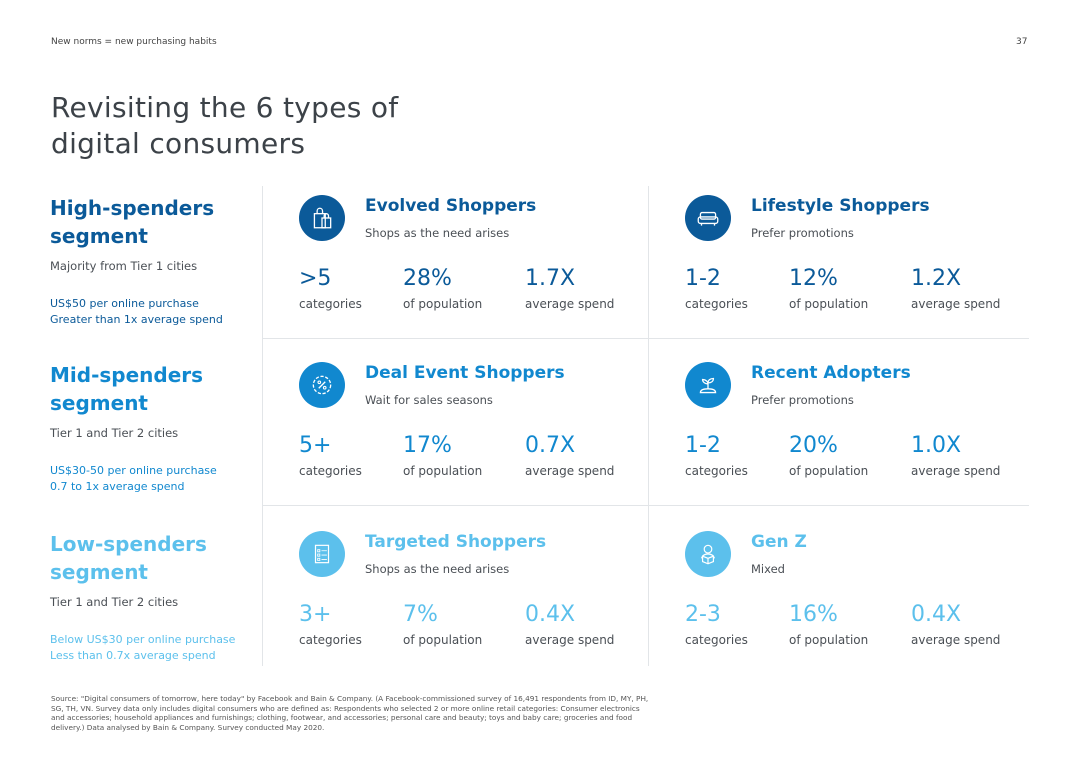 The width and height of the screenshot is (1080, 764). Describe the element at coordinates (813, 445) in the screenshot. I see `stat-population-value: 20%` at that location.